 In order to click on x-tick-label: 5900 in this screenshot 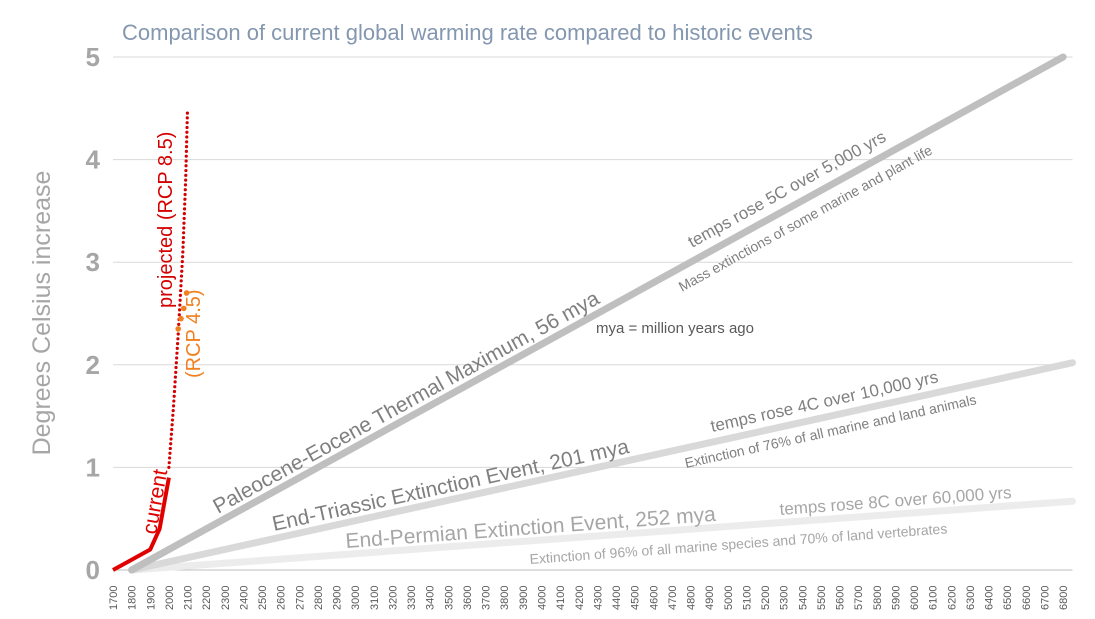, I will do `click(896, 598)`.